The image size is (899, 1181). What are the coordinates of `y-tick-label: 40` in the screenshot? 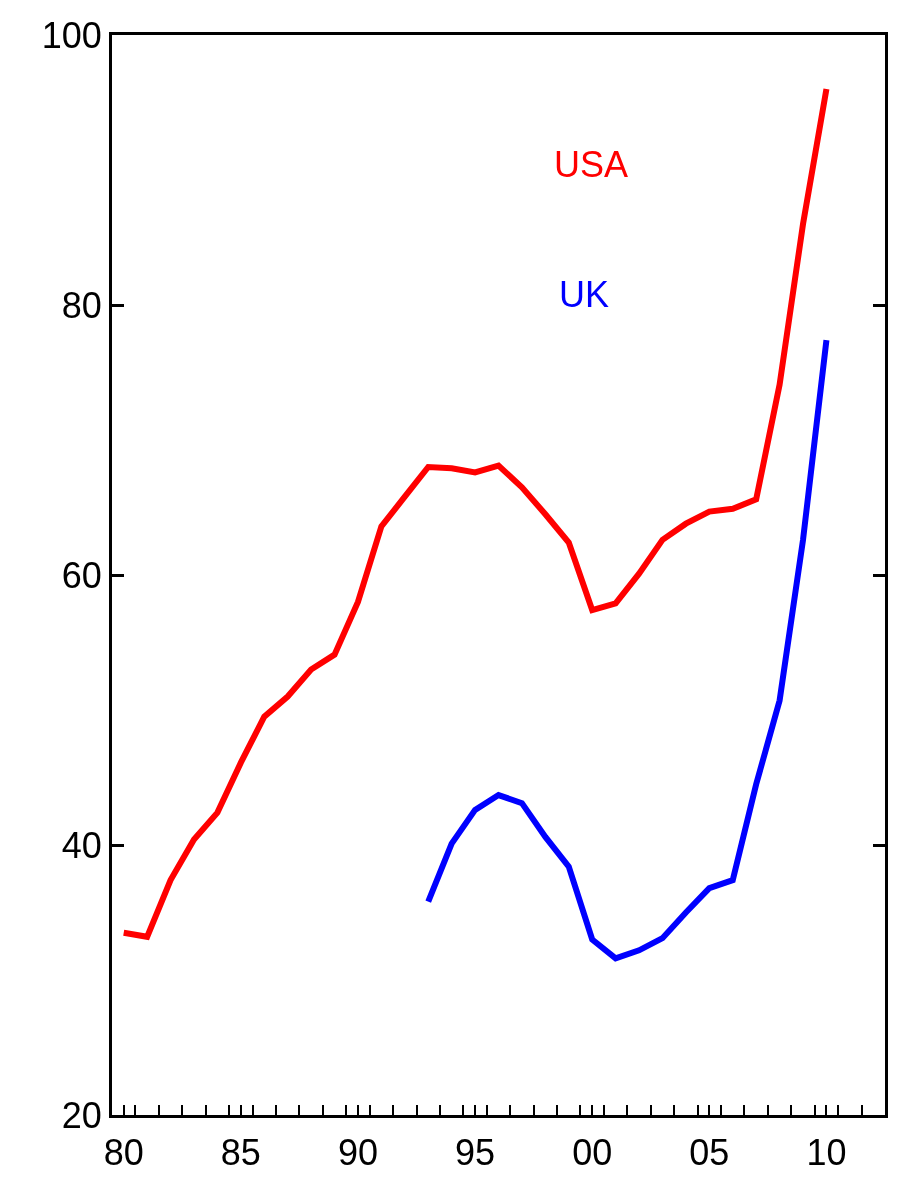 It's located at (81, 845).